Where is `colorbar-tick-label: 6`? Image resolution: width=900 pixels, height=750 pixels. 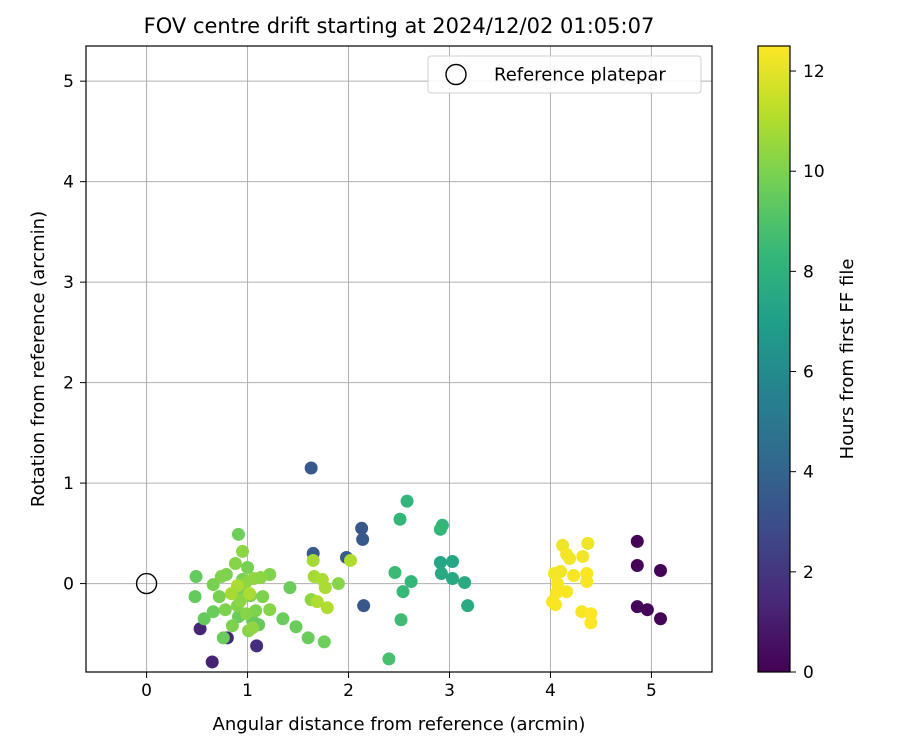 colorbar-tick-label: 6 is located at coordinates (808, 373).